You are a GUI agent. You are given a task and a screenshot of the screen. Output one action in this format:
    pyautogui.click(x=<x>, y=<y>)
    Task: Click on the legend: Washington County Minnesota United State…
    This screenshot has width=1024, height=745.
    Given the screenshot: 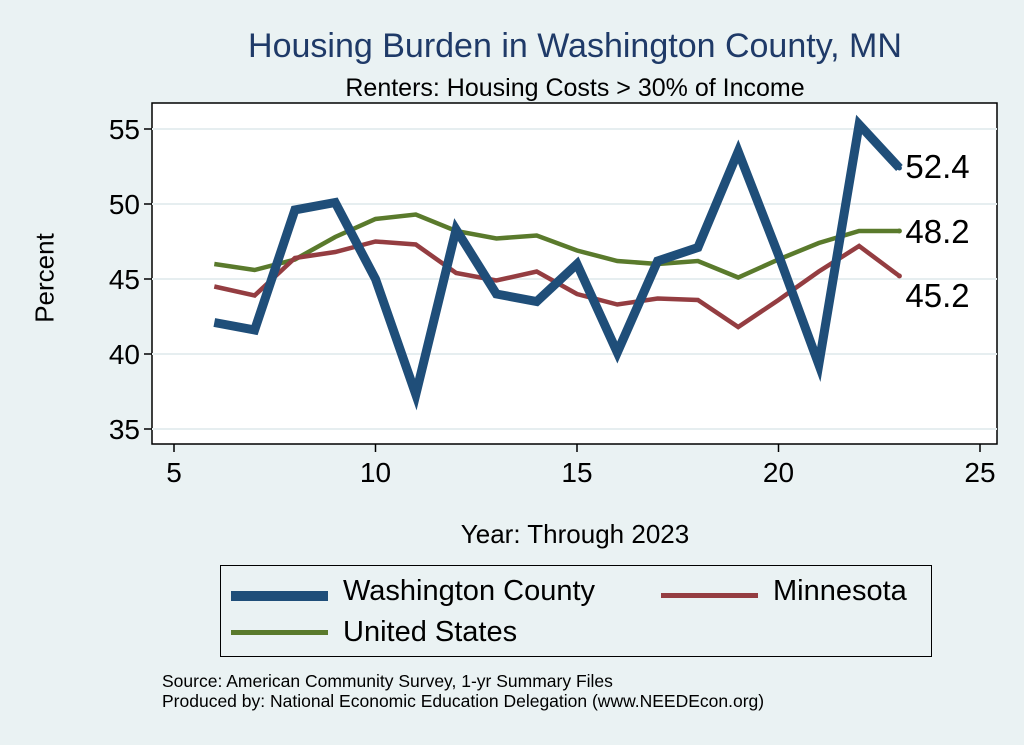 What is the action you would take?
    pyautogui.click(x=576, y=611)
    